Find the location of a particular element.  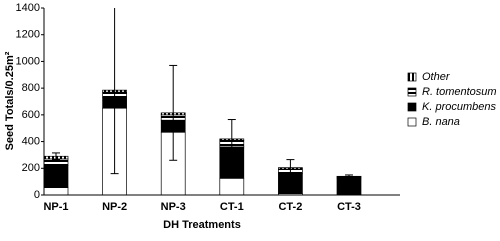

y-tick-label: 1400 is located at coordinates (28, 8).